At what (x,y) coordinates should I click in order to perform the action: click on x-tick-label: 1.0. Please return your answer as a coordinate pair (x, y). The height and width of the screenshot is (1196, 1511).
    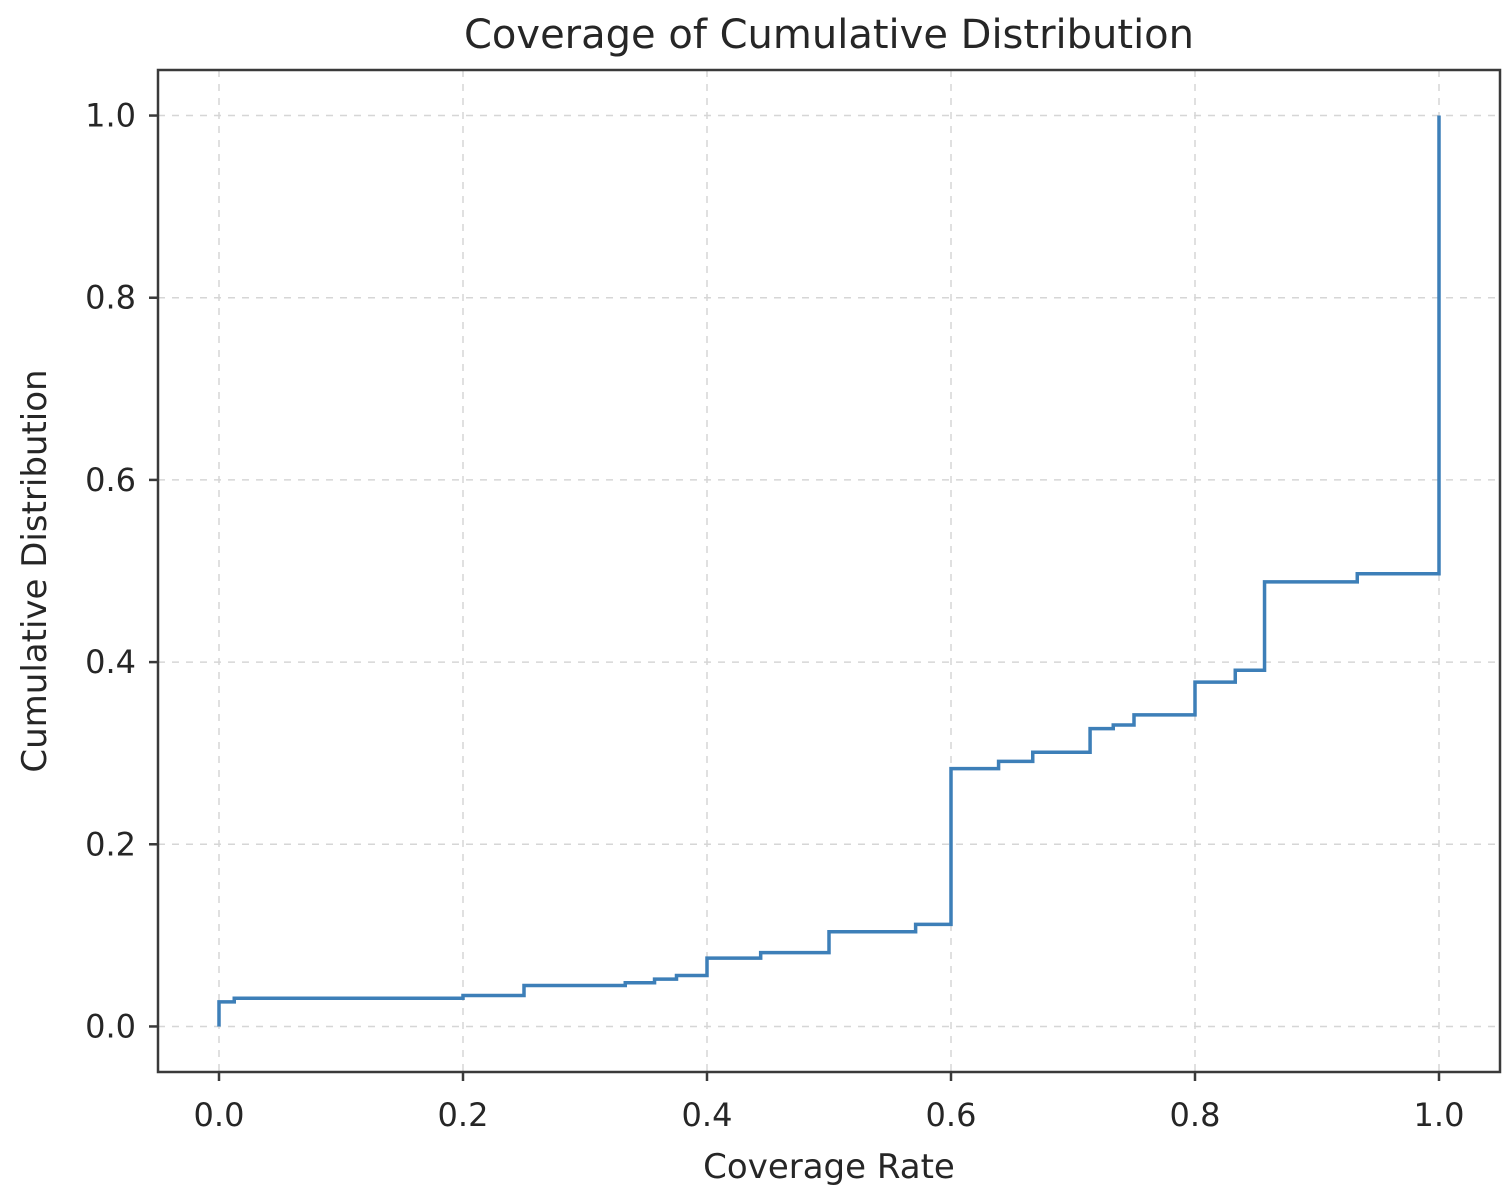
    Looking at the image, I should click on (1439, 1115).